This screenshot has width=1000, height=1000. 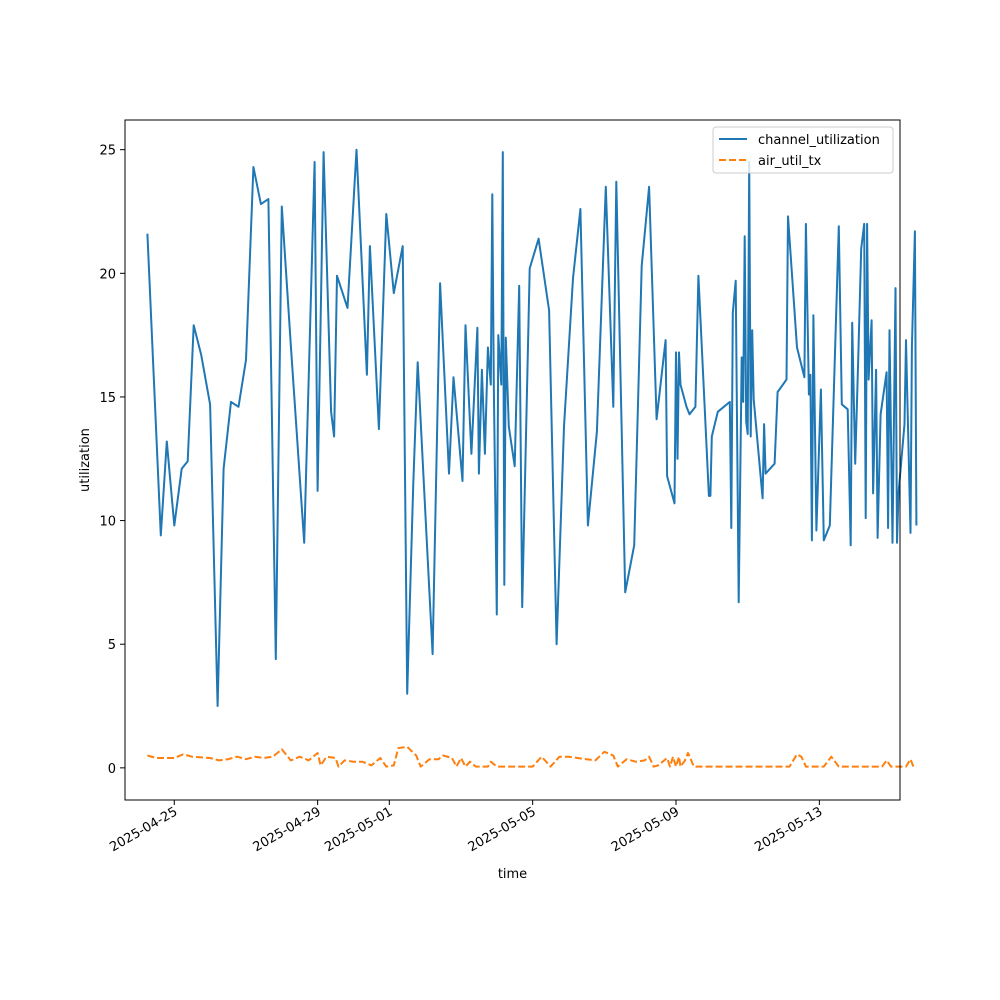 I want to click on y-tick-label: 0, so click(x=112, y=769).